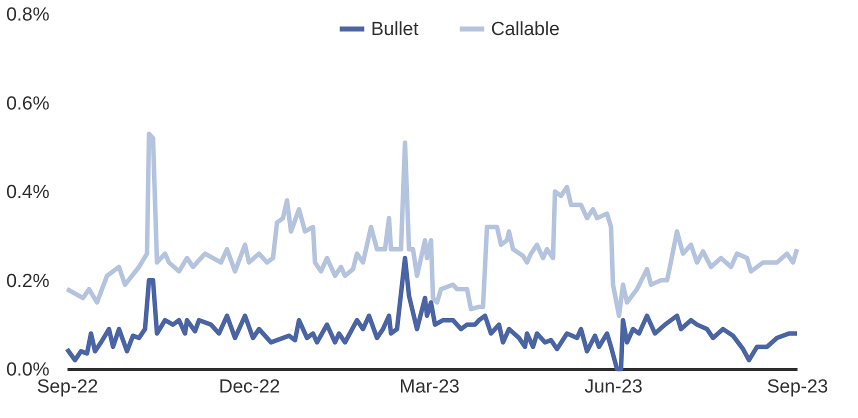 This screenshot has height=418, width=858. I want to click on y-tick-label: 0.2%, so click(28, 281).